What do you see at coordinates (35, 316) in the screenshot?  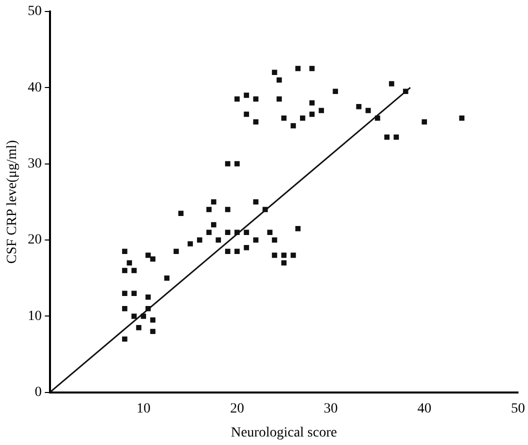 I see `y-tick-label: 10` at bounding box center [35, 316].